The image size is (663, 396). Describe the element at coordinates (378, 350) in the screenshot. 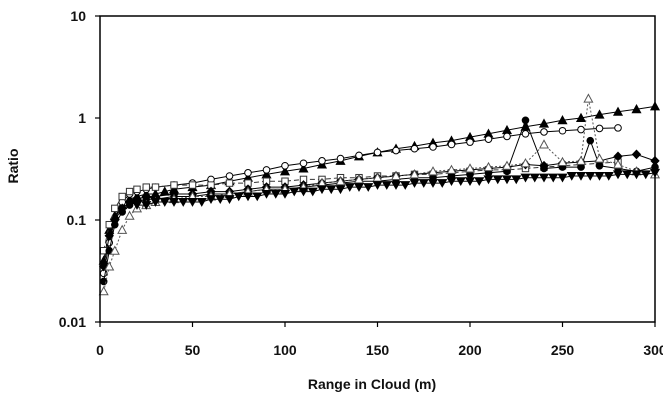

I see `x-tick-label: 150` at that location.